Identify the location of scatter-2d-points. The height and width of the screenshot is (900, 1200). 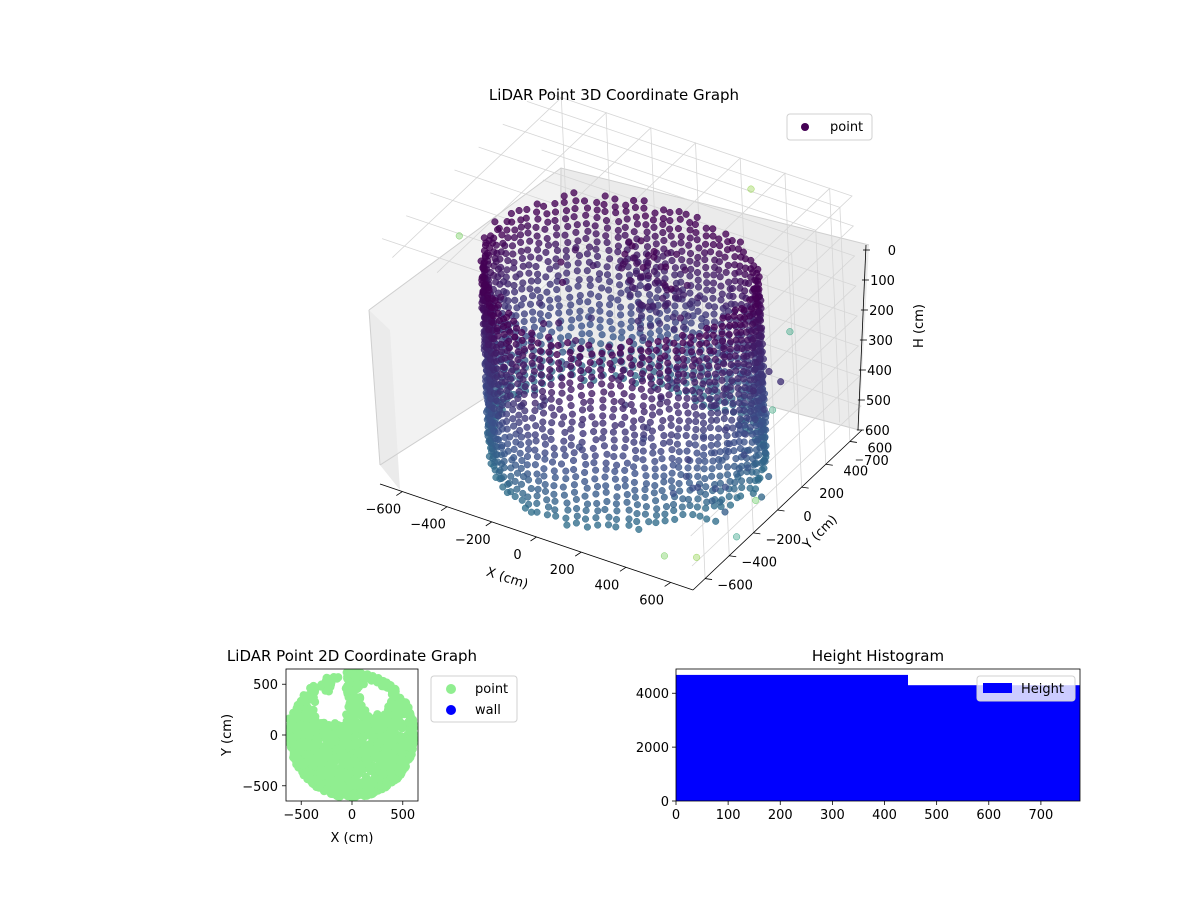
(352, 735).